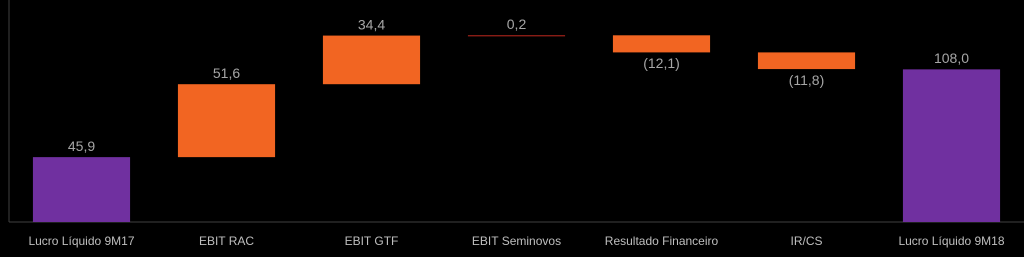 The height and width of the screenshot is (257, 1024). Describe the element at coordinates (807, 80) in the screenshot. I see `value-label: (11,8)` at that location.